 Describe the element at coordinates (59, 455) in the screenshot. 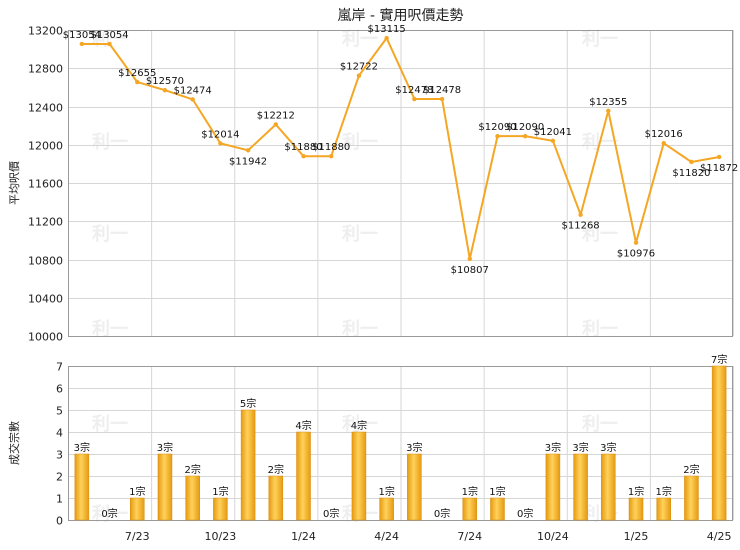

I see `volume-y-tick-label: 3` at that location.